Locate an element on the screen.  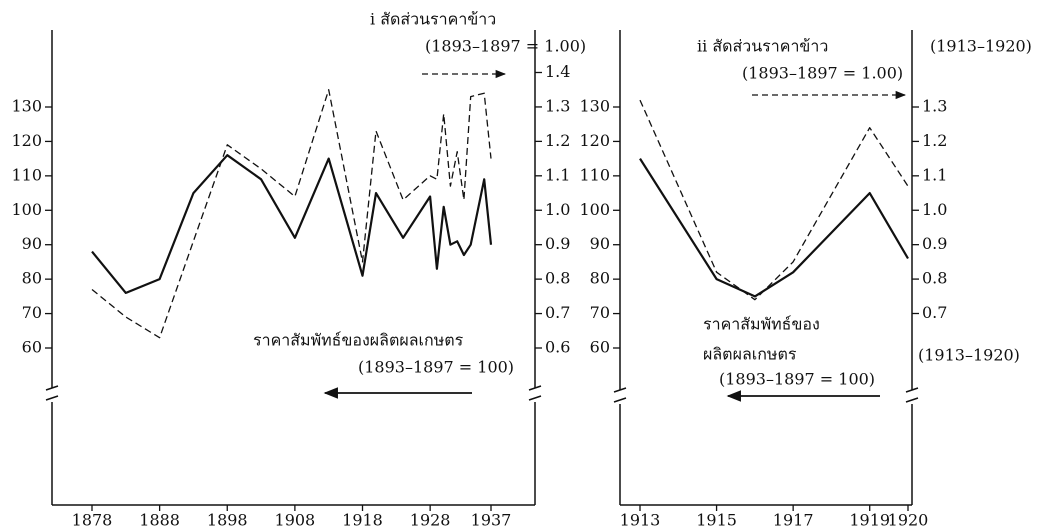
x-tick-label: 1937 is located at coordinates (491, 520).